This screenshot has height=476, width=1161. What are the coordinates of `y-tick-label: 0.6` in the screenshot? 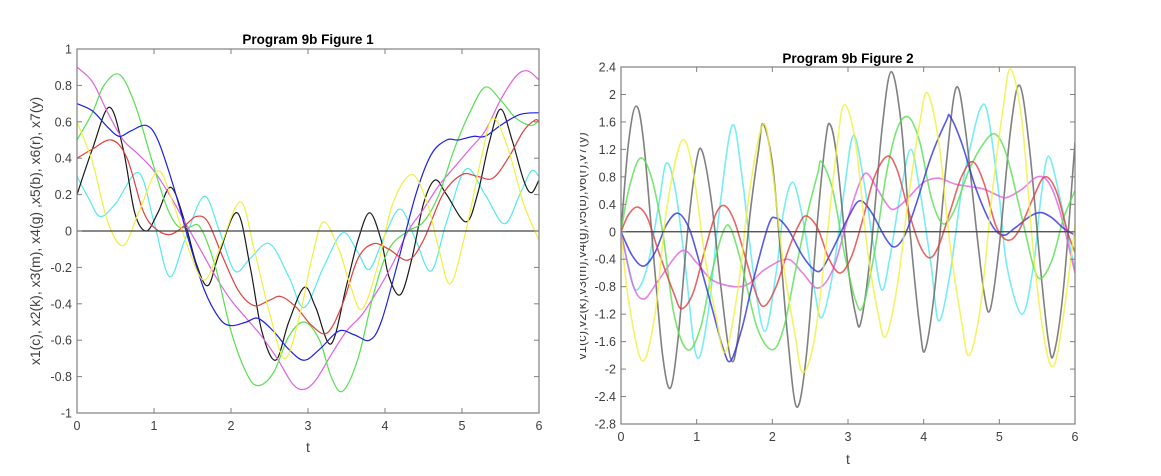 It's located at (63, 122).